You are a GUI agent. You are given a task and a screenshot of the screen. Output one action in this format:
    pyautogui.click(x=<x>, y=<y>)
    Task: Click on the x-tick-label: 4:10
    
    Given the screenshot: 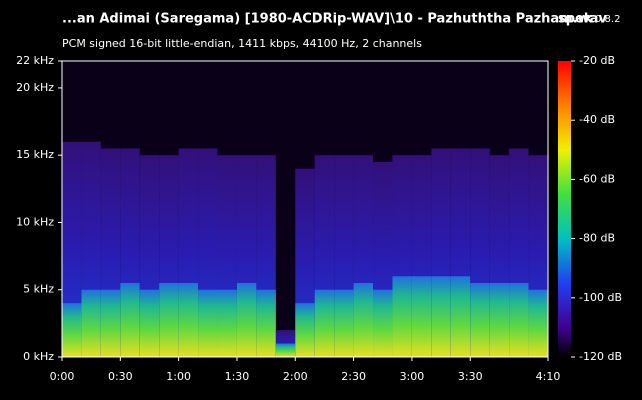 What is the action you would take?
    pyautogui.click(x=548, y=376)
    